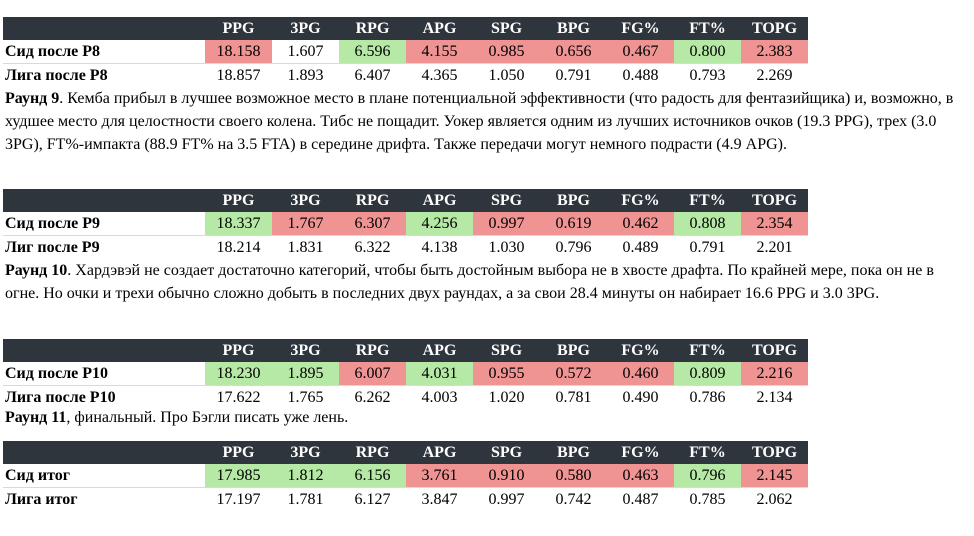 Image resolution: width=974 pixels, height=536 pixels. Describe the element at coordinates (640, 75) in the screenshot. I see `cell-fgpct: 0.488` at that location.